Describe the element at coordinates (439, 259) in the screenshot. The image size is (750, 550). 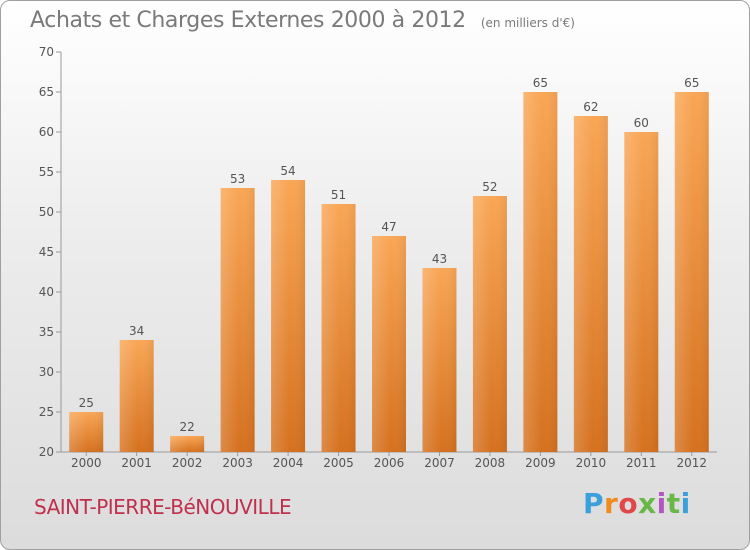
I see `bar-value-label: 43` at that location.